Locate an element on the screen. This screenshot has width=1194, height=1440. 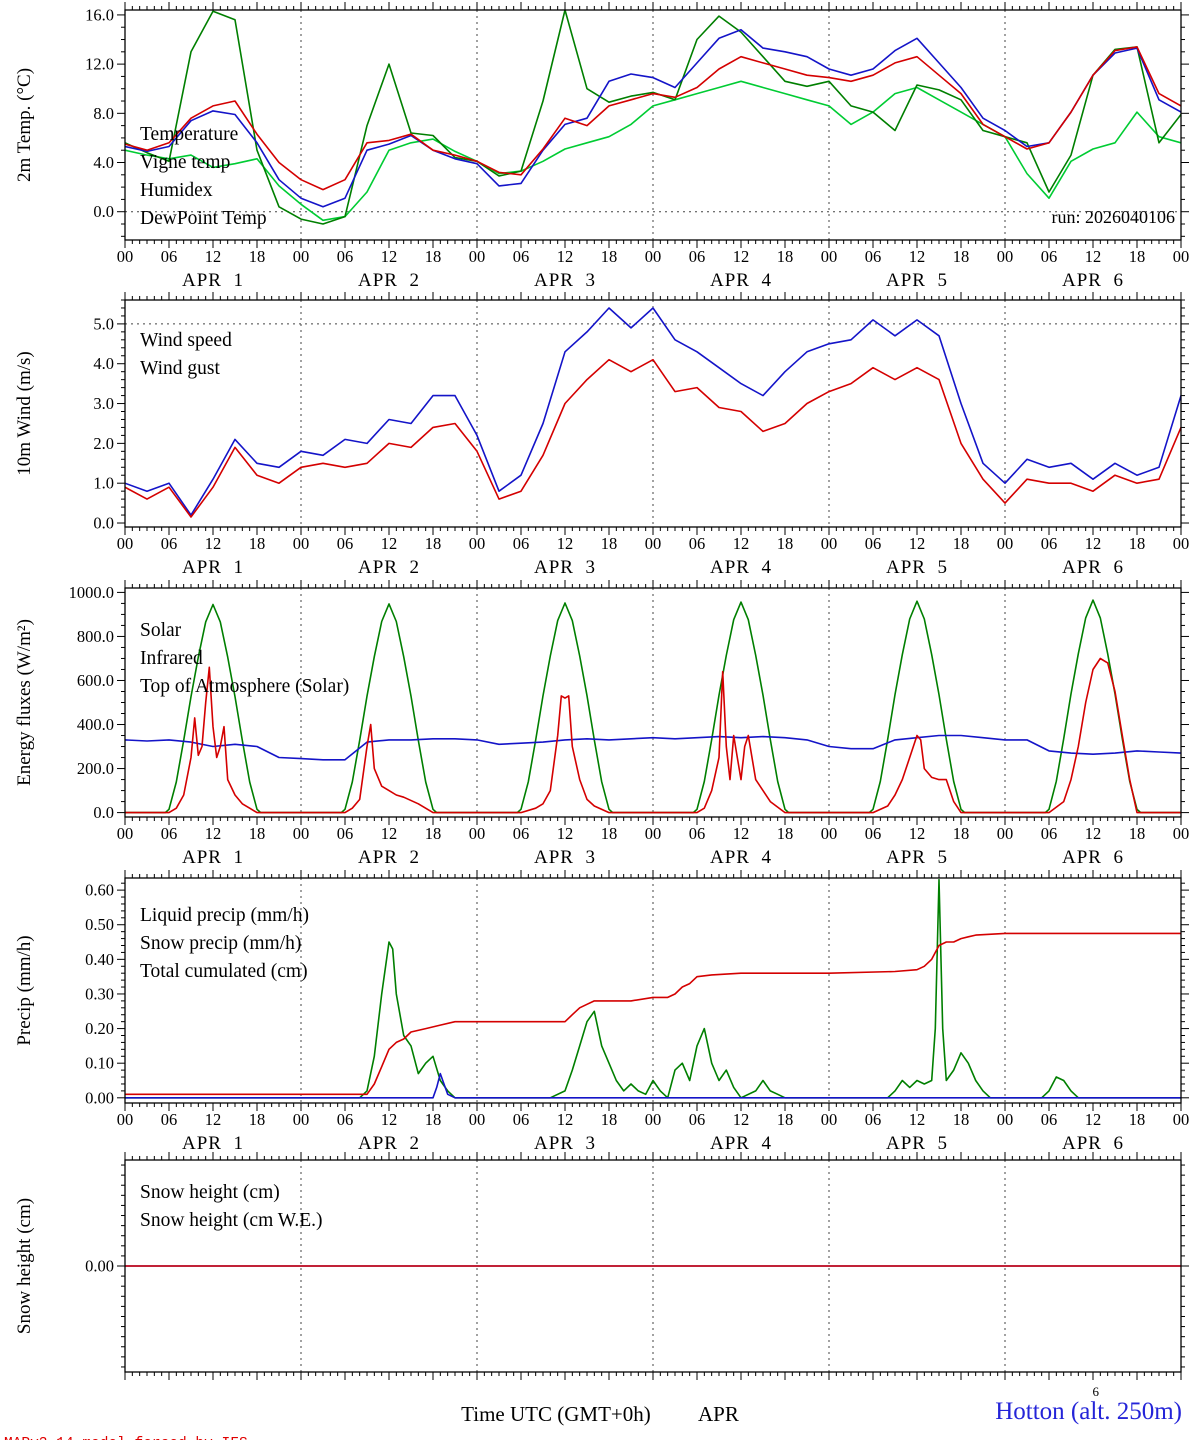
y-tick-label: 0.10 is located at coordinates (99, 1063).